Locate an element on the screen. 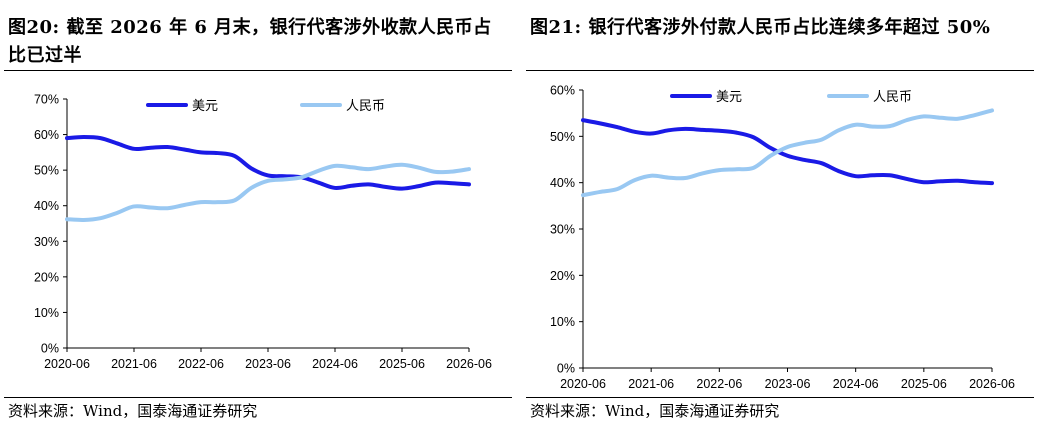 Image resolution: width=1038 pixels, height=425 pixels. right-source-rule is located at coordinates (780, 397).